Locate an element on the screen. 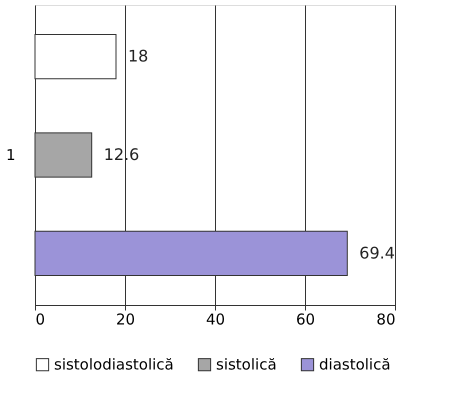 The height and width of the screenshot is (412, 464). x-tick-label: 80 is located at coordinates (386, 319).